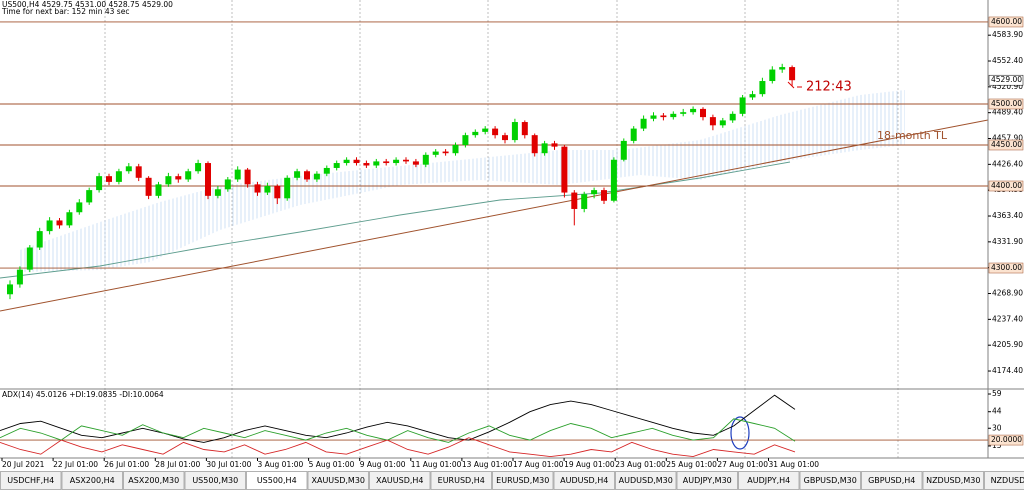 The width and height of the screenshot is (1024, 490). Describe the element at coordinates (997, 393) in the screenshot. I see `y-tick-label: 59` at that location.